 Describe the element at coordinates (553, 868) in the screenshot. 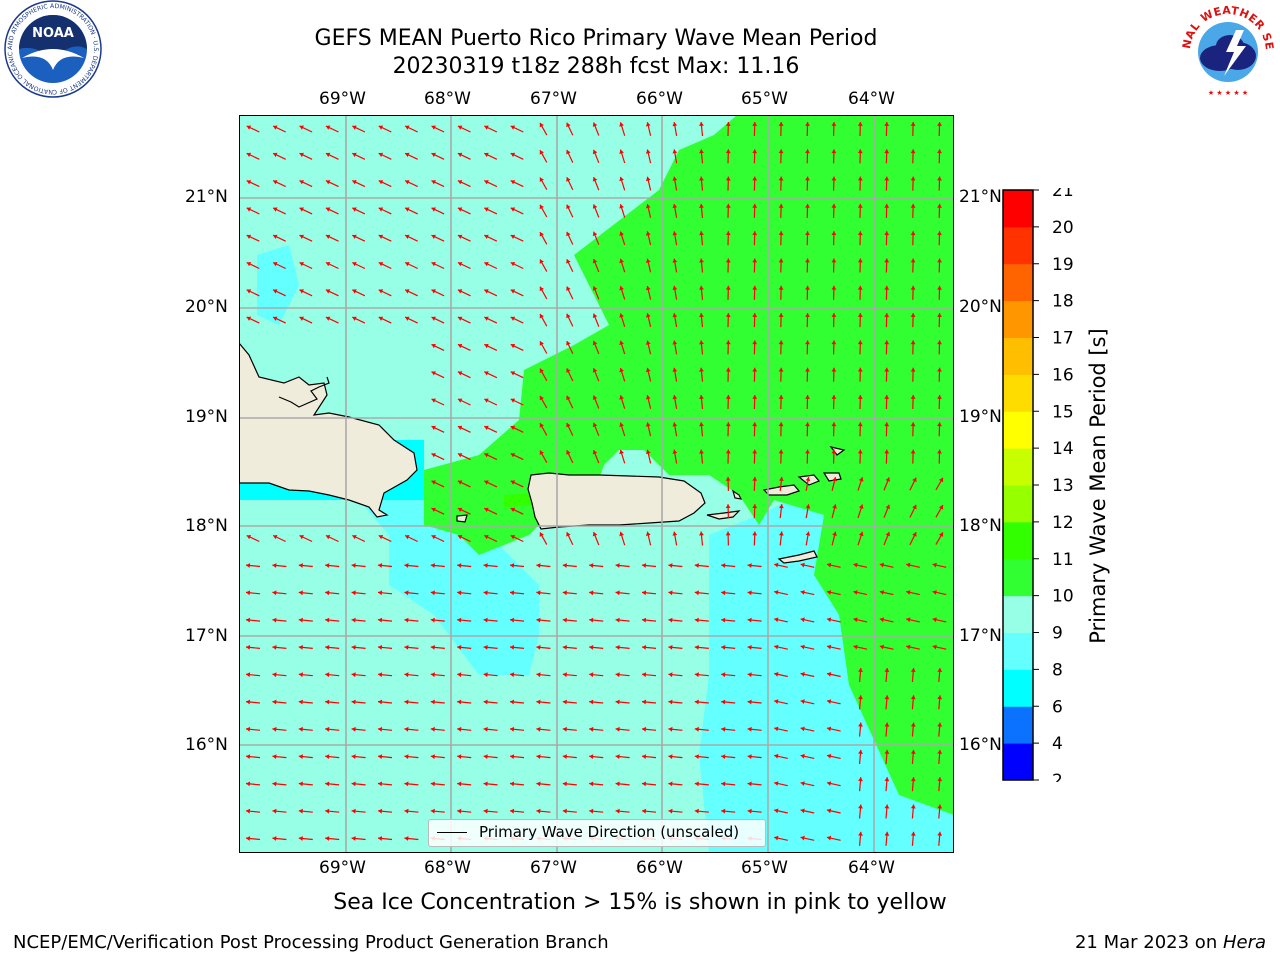

I see `lon-label-bottom: 67°W` at that location.